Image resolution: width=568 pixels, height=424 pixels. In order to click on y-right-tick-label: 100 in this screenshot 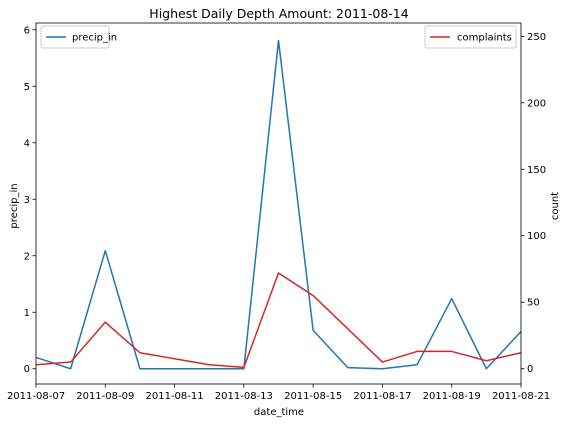, I will do `click(536, 236)`.